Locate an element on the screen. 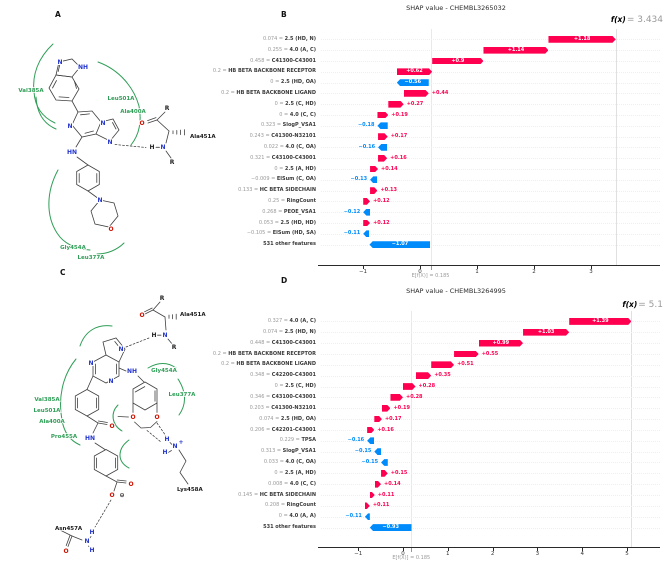 The image size is (671, 576). shap-value: −0.15 is located at coordinates (370, 462).